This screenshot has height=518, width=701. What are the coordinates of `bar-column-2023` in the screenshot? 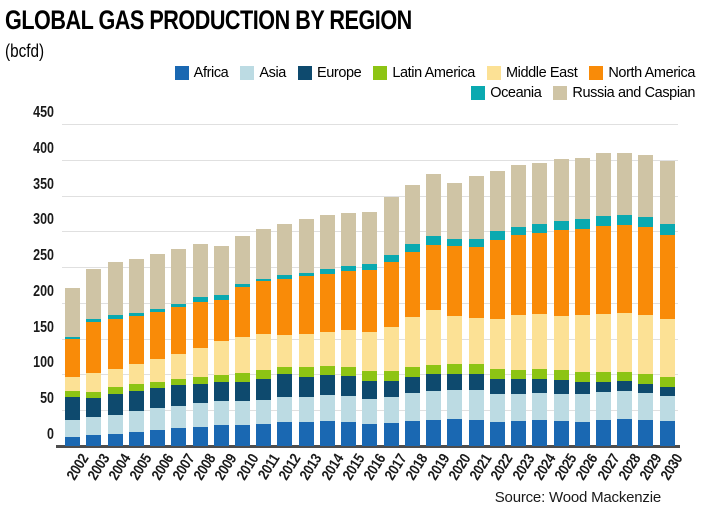 It's located at (518, 305).